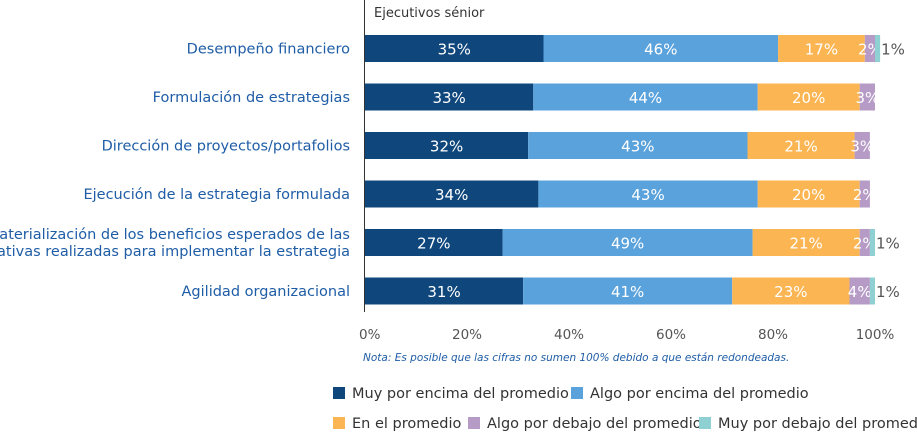  What do you see at coordinates (370, 335) in the screenshot?
I see `x-tick-label: 0%` at bounding box center [370, 335].